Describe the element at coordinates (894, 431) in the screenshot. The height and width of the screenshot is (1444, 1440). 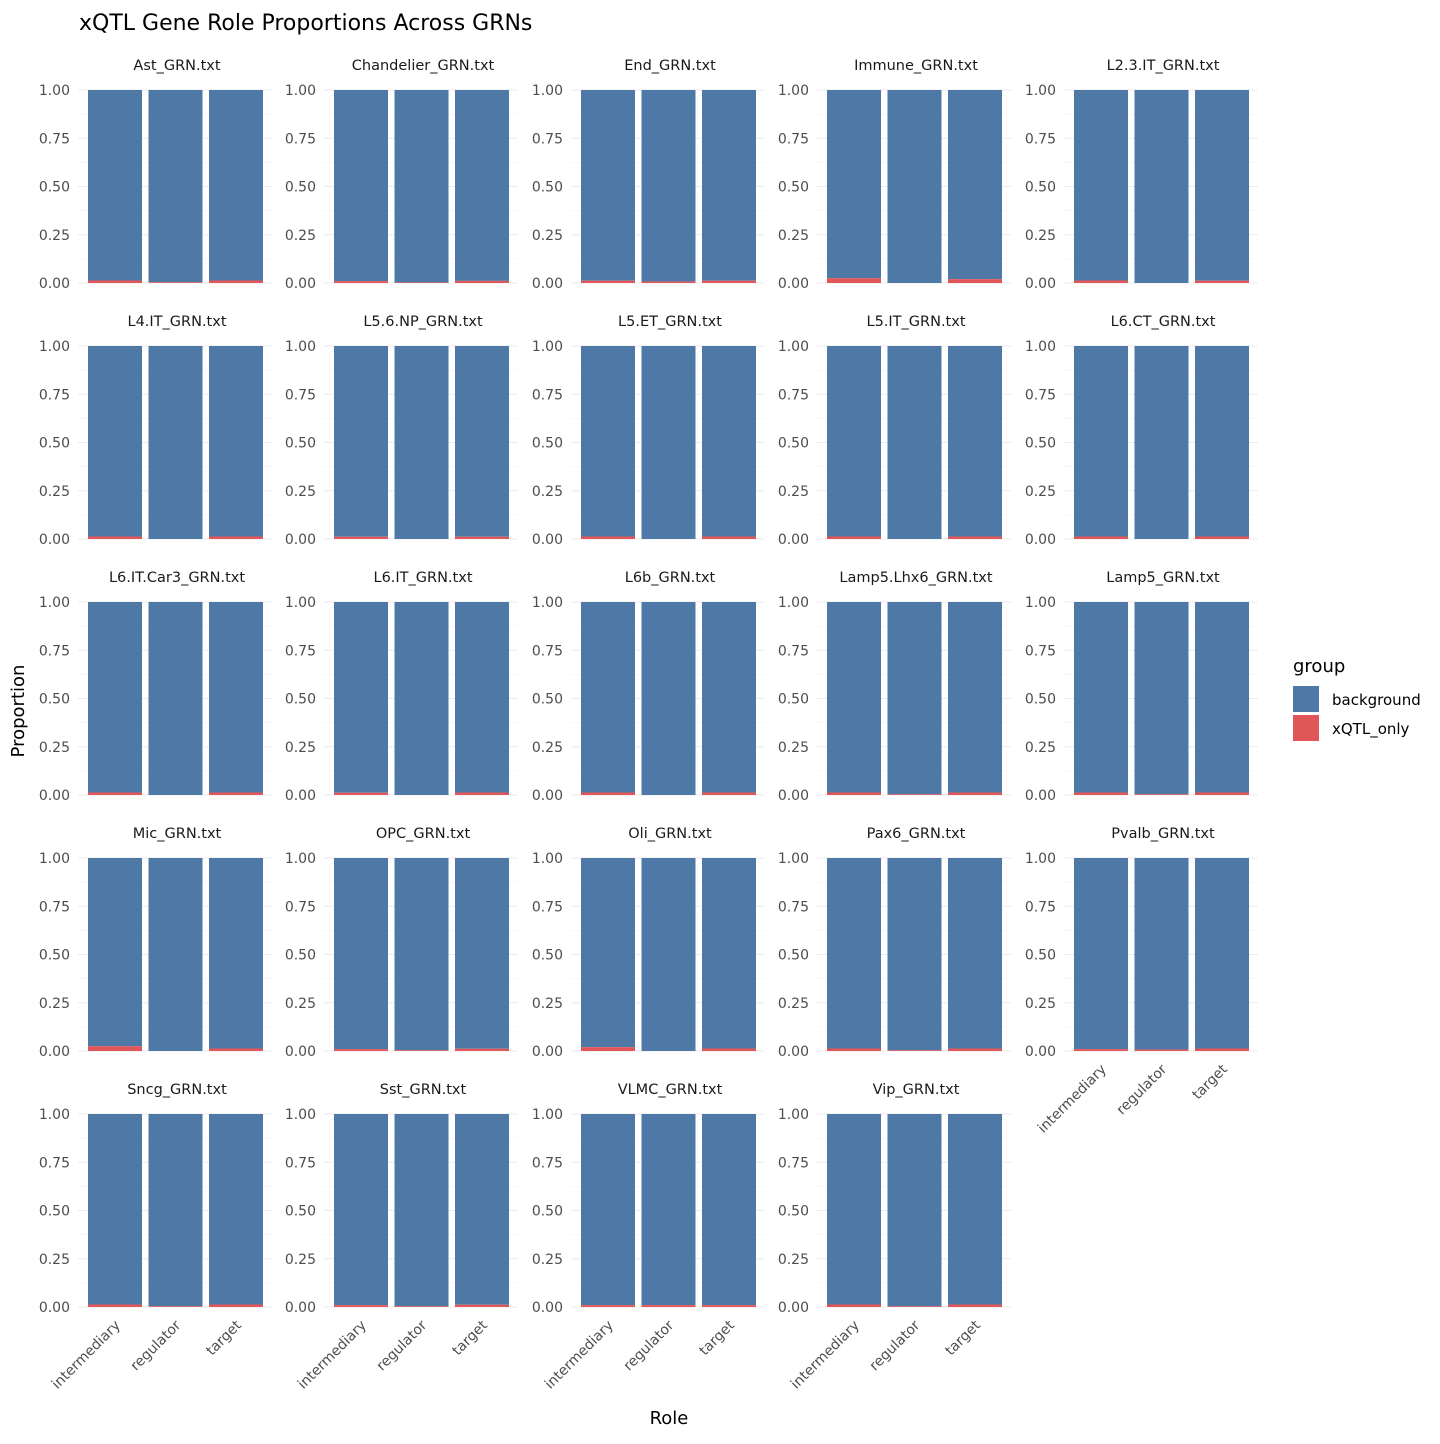
I see `facet-l5-it-grn-txt: 0.00 0.25 0.50 0.75 1.00 L5.IT_GRN.txt` at that location.